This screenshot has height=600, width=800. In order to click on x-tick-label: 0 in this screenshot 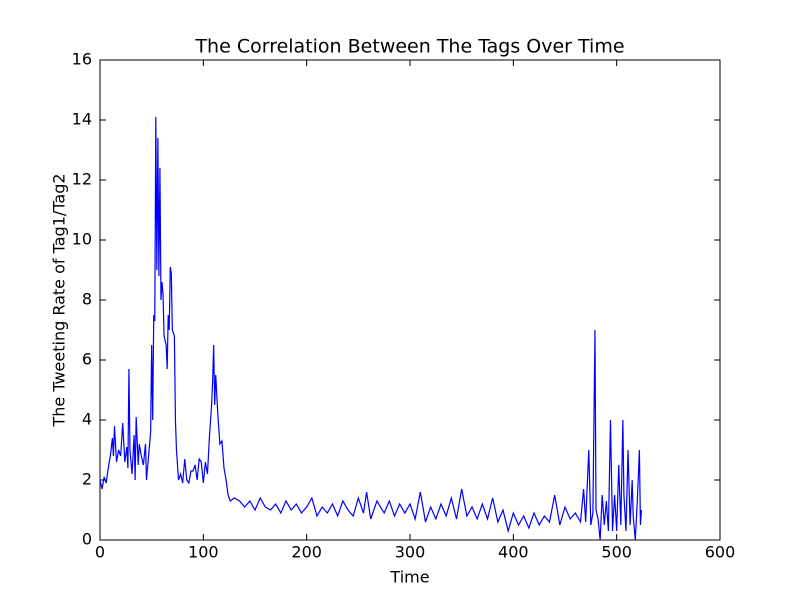, I will do `click(100, 552)`.